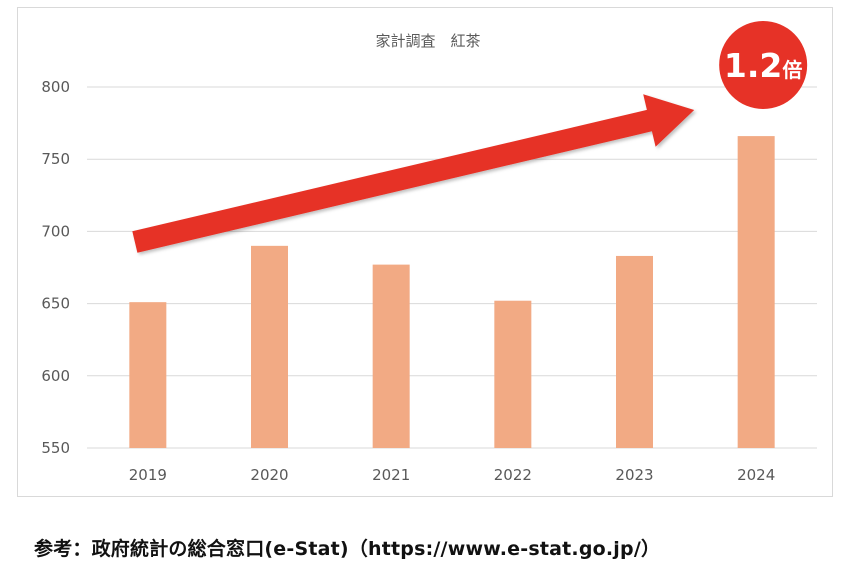 The width and height of the screenshot is (859, 573). Describe the element at coordinates (756, 475) in the screenshot. I see `x-tick-label: 2024` at that location.